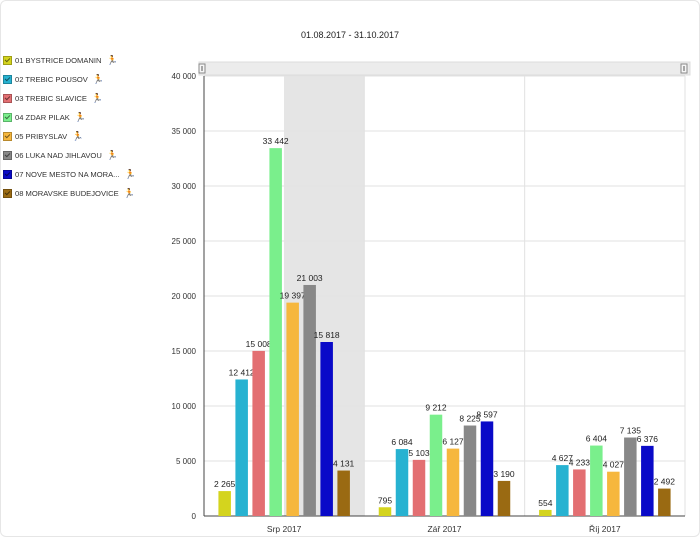 The image size is (700, 537). What do you see at coordinates (184, 351) in the screenshot?
I see `y-tick-label: 15 000` at bounding box center [184, 351].